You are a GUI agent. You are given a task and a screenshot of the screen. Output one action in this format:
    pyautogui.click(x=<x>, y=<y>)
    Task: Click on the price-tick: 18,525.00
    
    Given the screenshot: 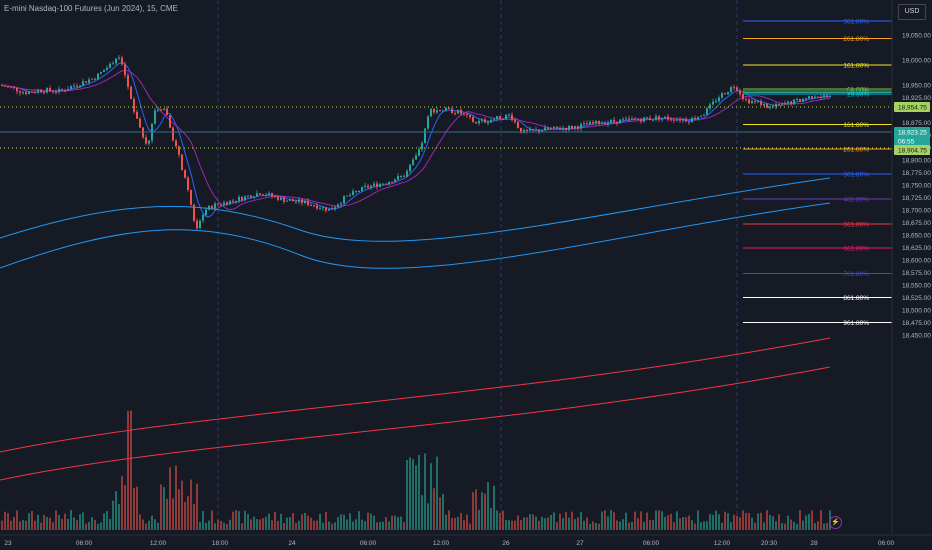 What is the action you would take?
    pyautogui.click(x=916, y=298)
    